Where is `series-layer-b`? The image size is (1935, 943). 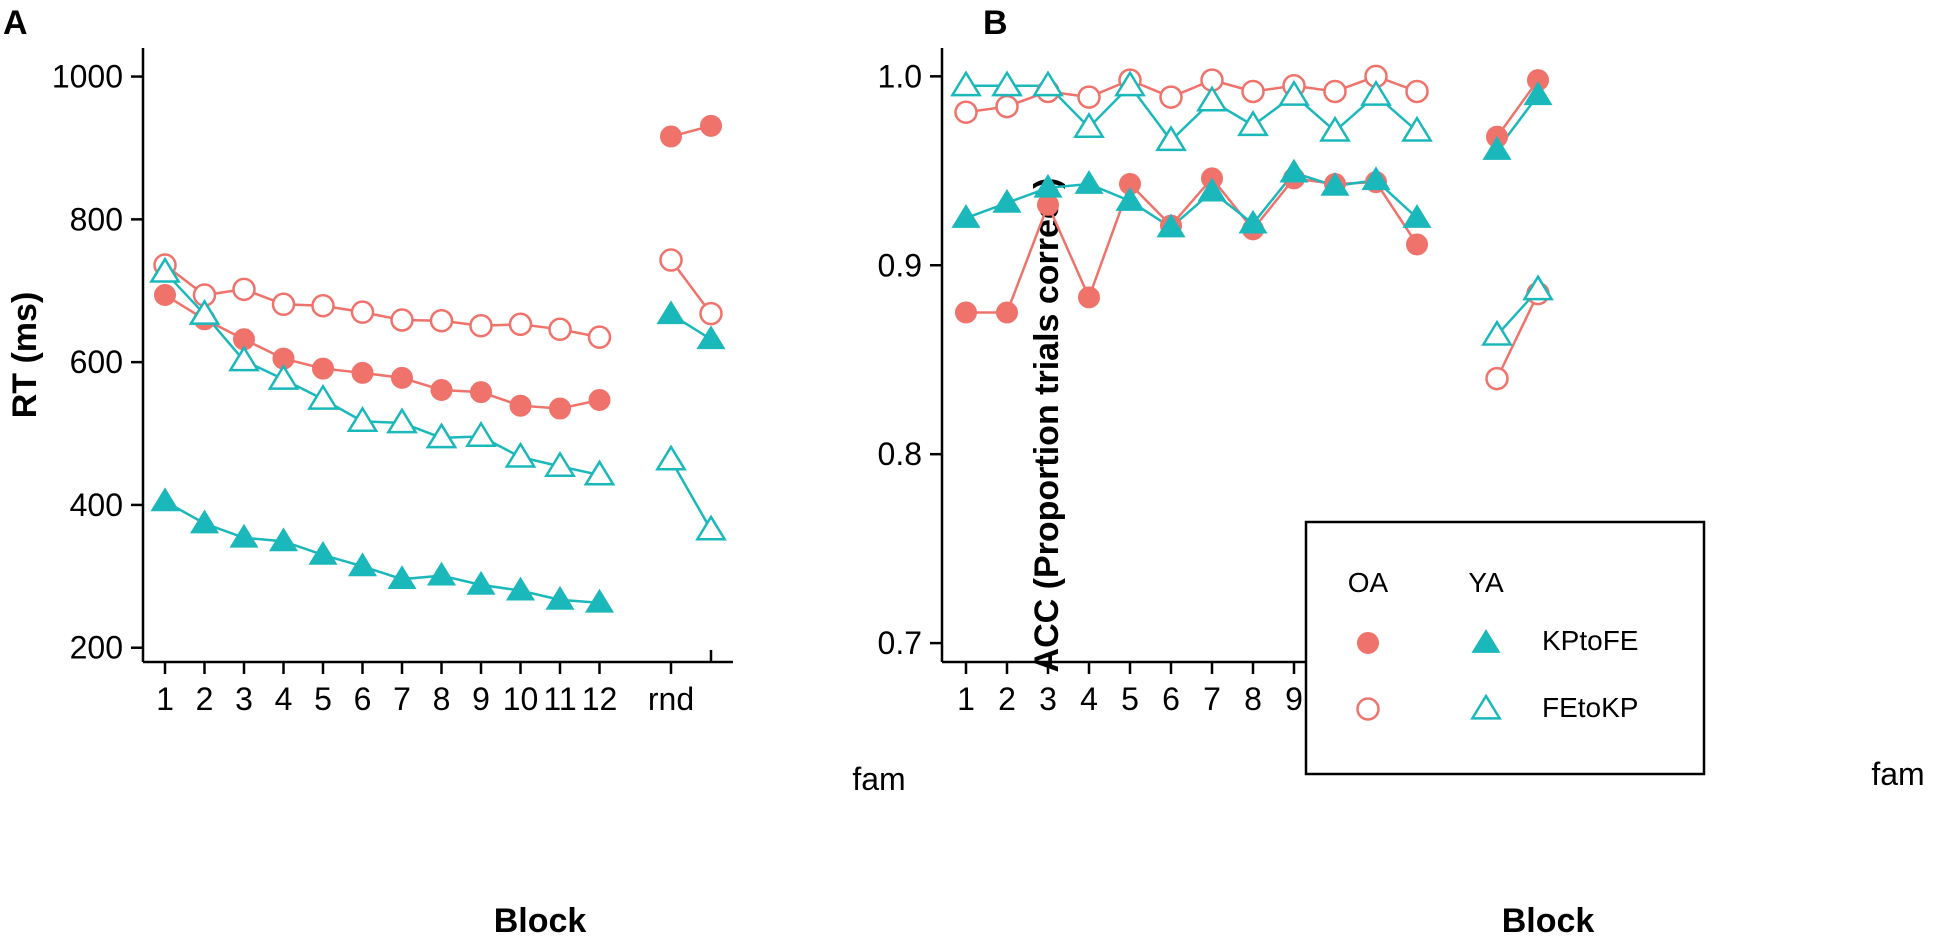
series-layer-b is located at coordinates (1252, 227).